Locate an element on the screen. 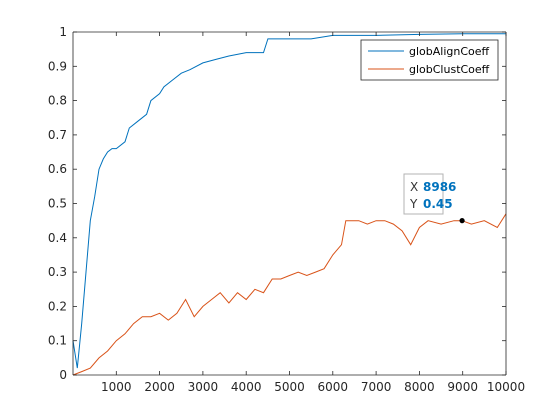 Image resolution: width=560 pixels, height=420 pixels. x-tick-label: 7000 is located at coordinates (376, 387).